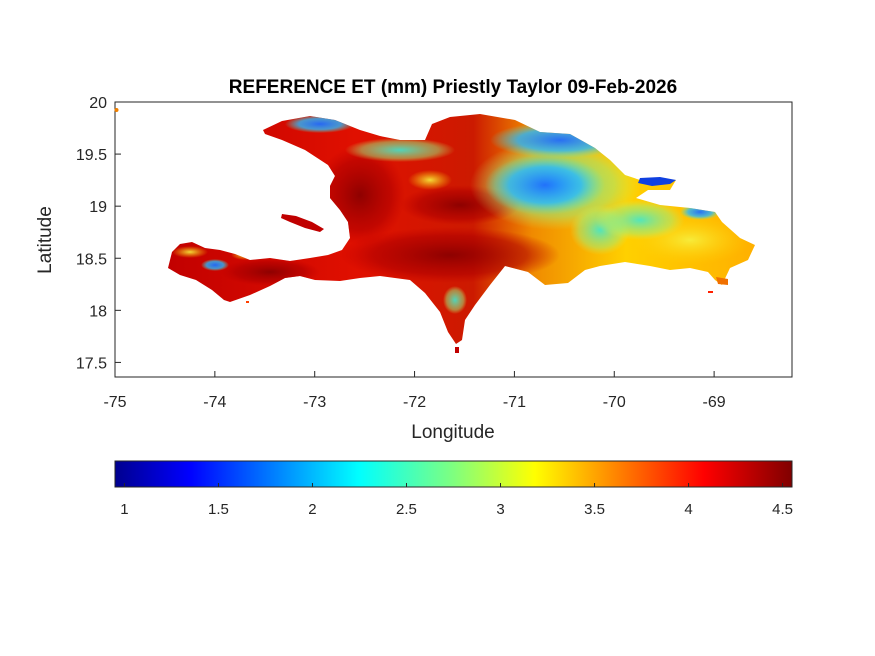 The height and width of the screenshot is (656, 875). I want to click on colorbar-tick-label: 4, so click(688, 509).